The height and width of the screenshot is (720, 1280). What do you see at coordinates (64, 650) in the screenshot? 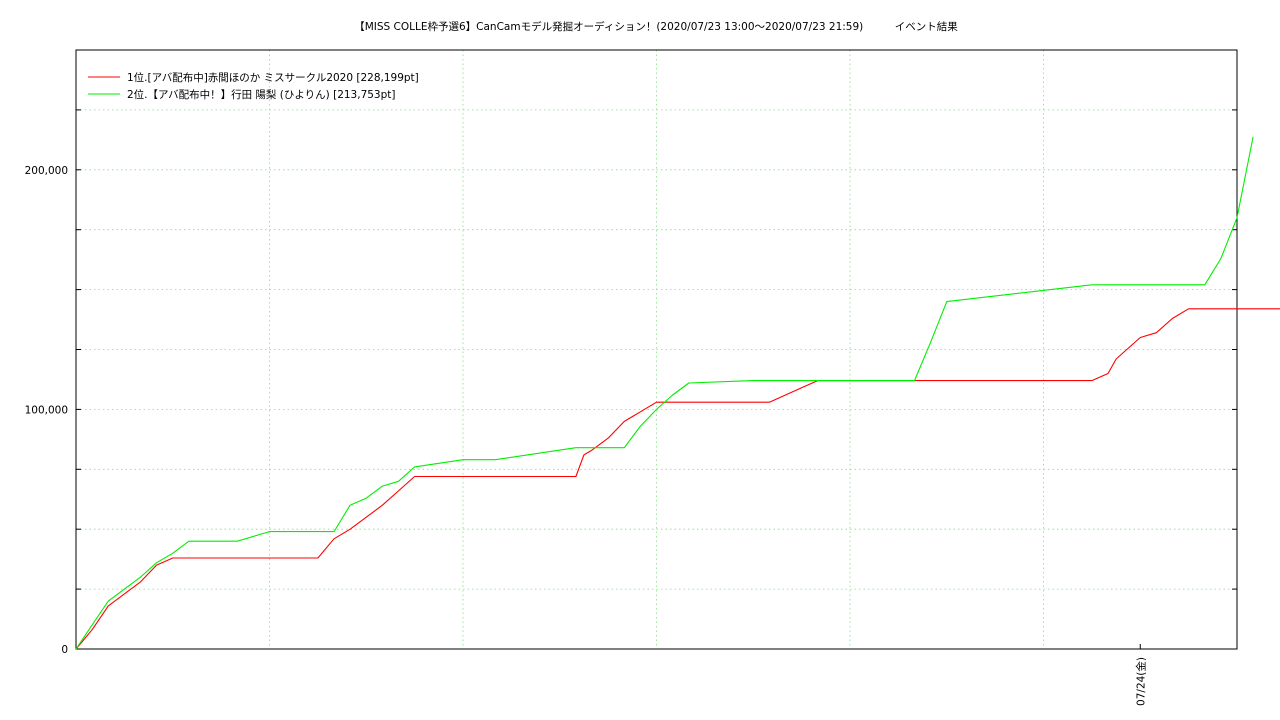
I see `y-tick-label: 0` at bounding box center [64, 650].